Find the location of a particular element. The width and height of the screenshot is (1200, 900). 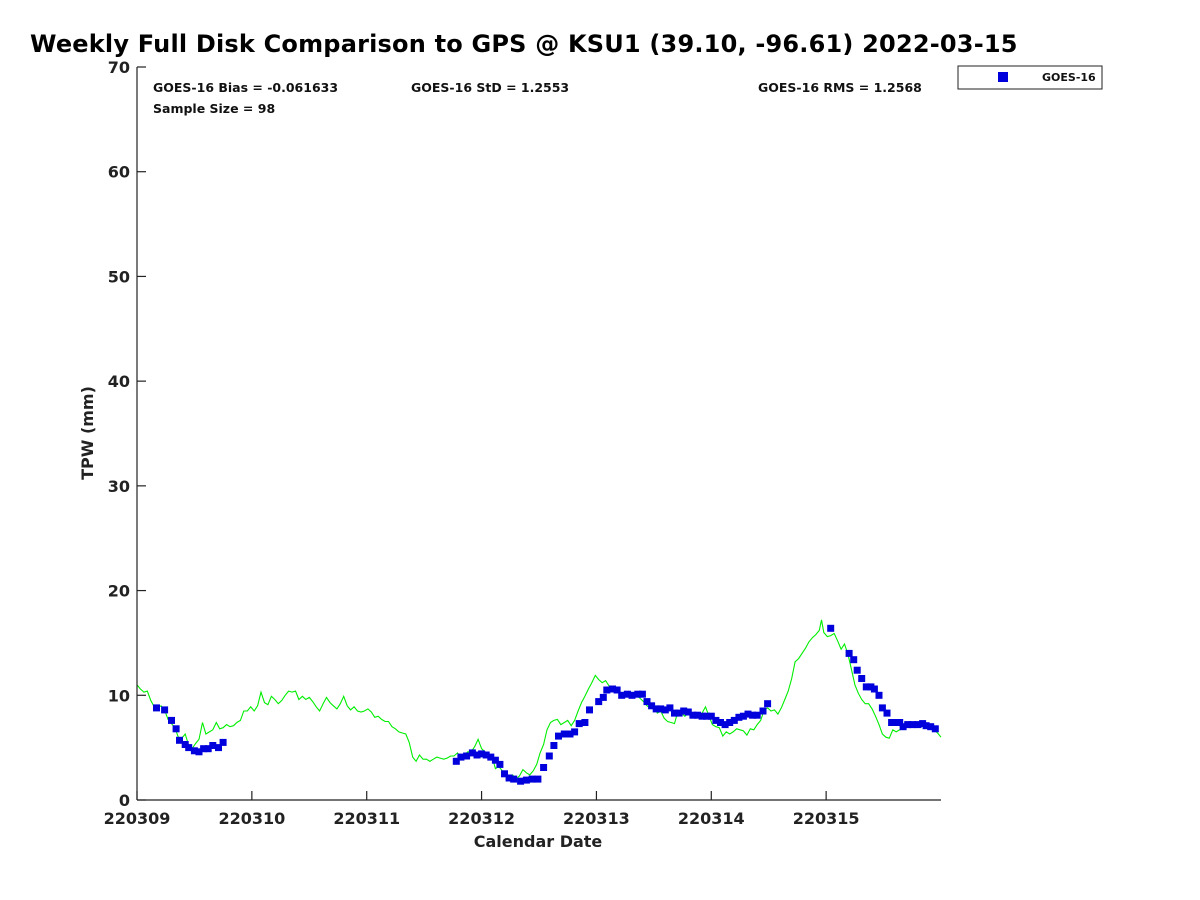

y-tick-label-70: 70 is located at coordinates (119, 67).